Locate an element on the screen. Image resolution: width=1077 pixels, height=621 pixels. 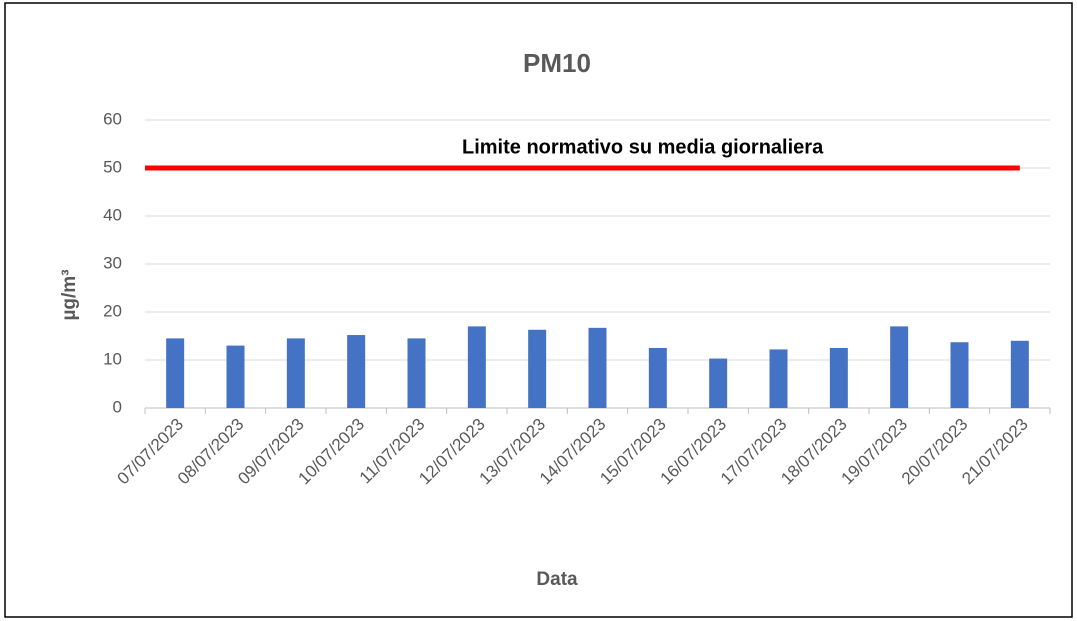
y-tick-label: 50 is located at coordinates (112, 166).